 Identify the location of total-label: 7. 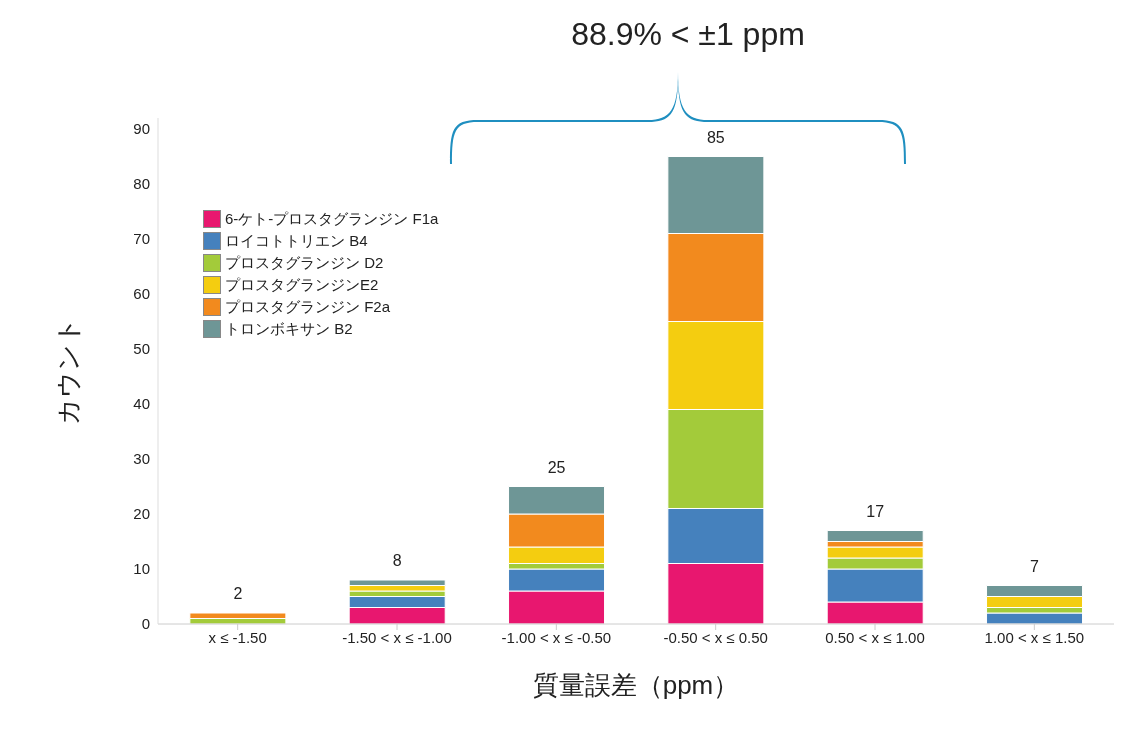
(1035, 566).